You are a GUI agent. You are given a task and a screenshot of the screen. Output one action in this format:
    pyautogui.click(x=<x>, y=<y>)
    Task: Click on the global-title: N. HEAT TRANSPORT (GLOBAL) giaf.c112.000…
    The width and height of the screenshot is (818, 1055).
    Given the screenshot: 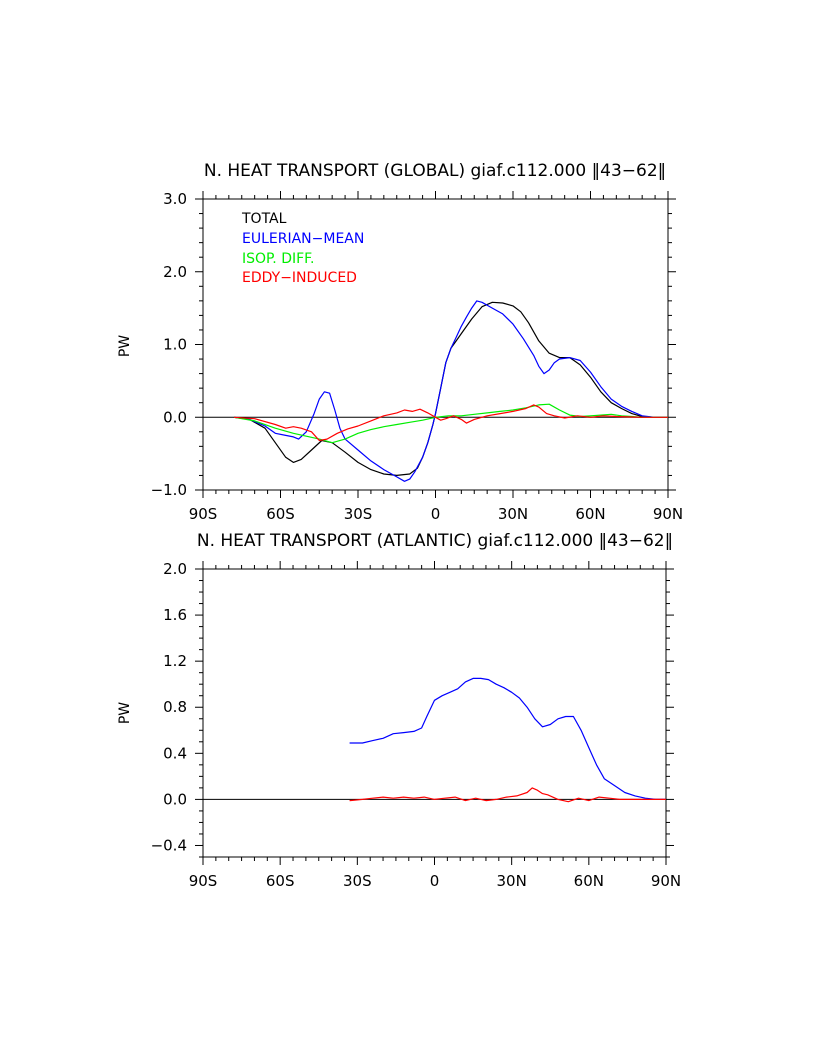 What is the action you would take?
    pyautogui.click(x=435, y=171)
    